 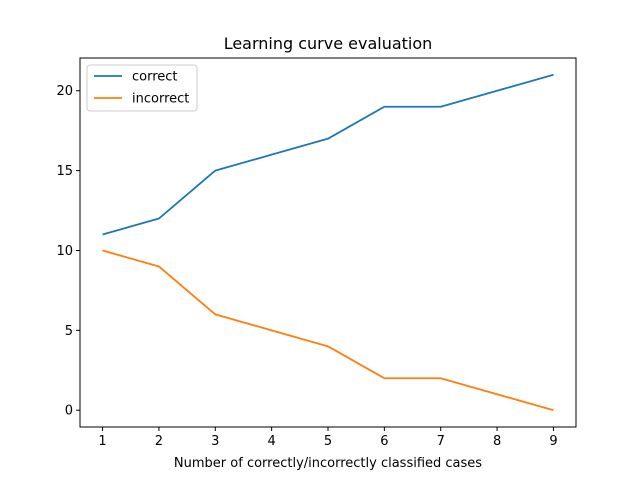 What do you see at coordinates (441, 441) in the screenshot?
I see `x-tick-label: 7` at bounding box center [441, 441].